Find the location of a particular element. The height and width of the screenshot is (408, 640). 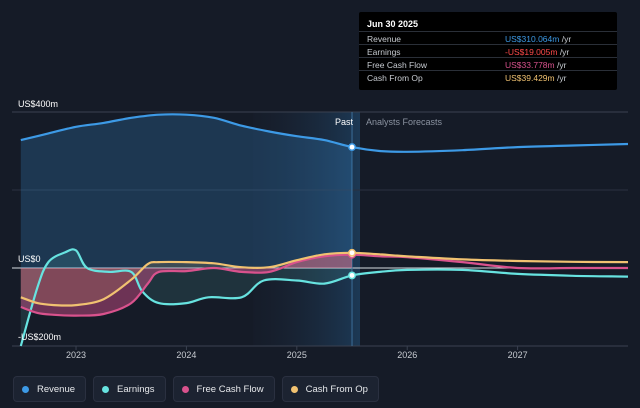

tooltip-label: Cash From Op is located at coordinates (395, 78).